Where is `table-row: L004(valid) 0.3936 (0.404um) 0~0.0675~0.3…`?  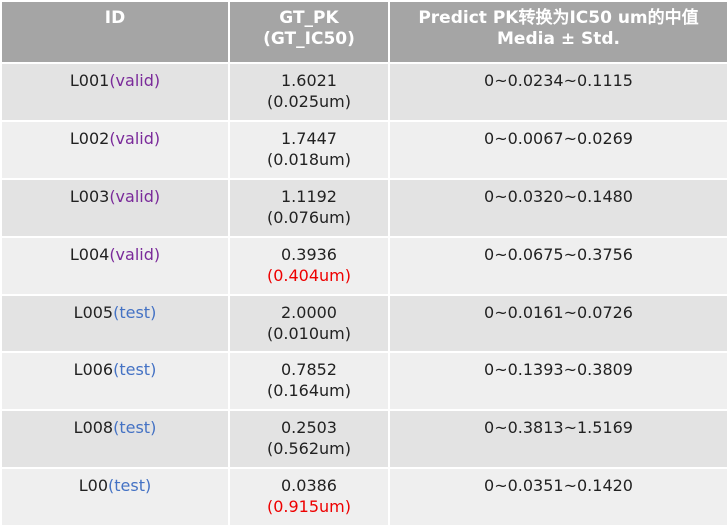
table-row: L004(valid) 0.3936 (0.404um) 0~0.0675~0.3… is located at coordinates (363, 265).